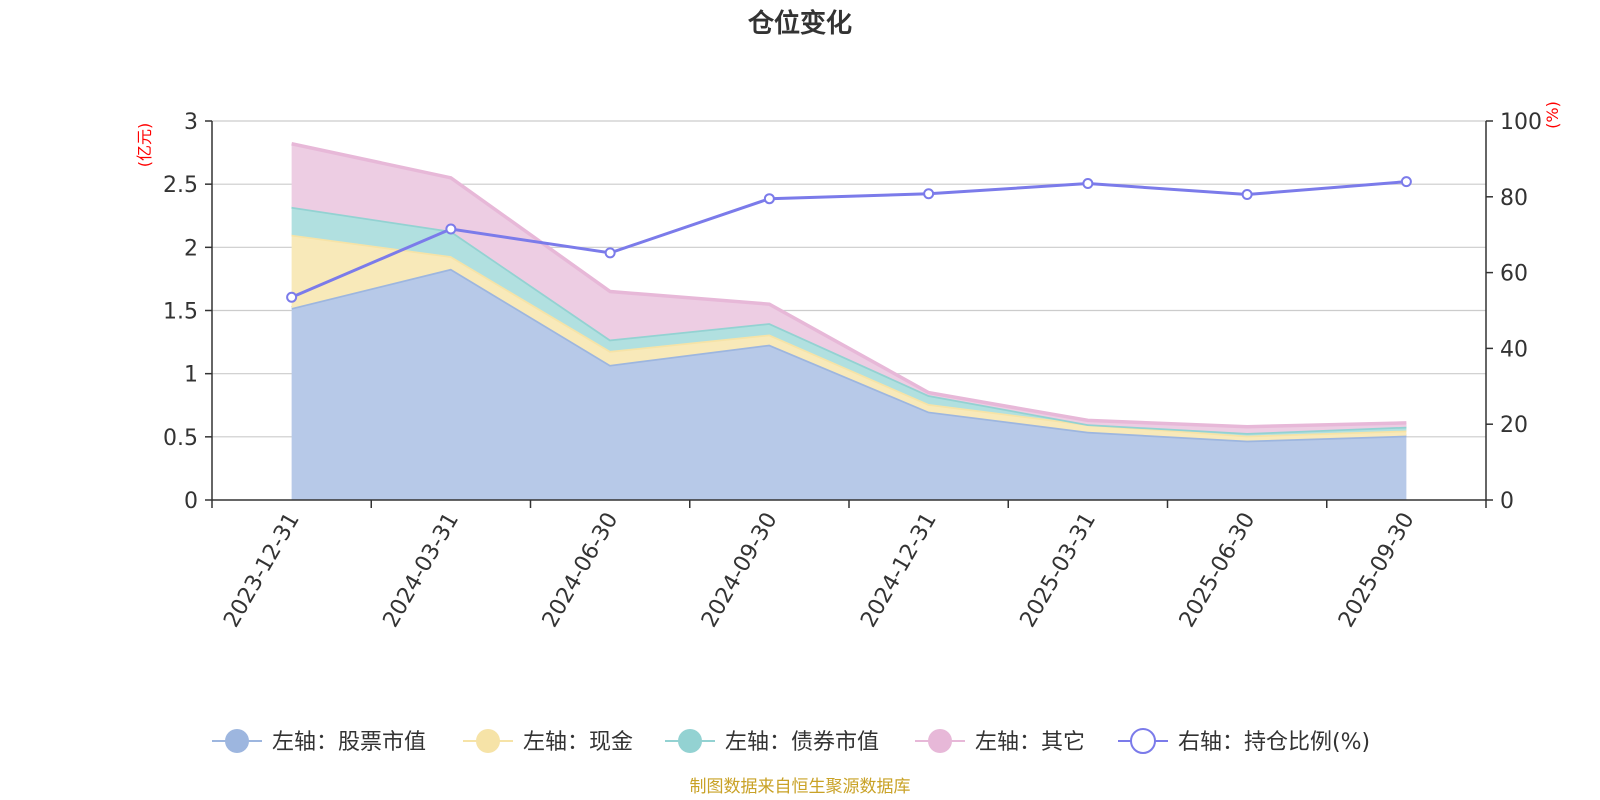 The image size is (1600, 800). I want to click on x-axis-label: 2024-03-31, so click(421, 570).